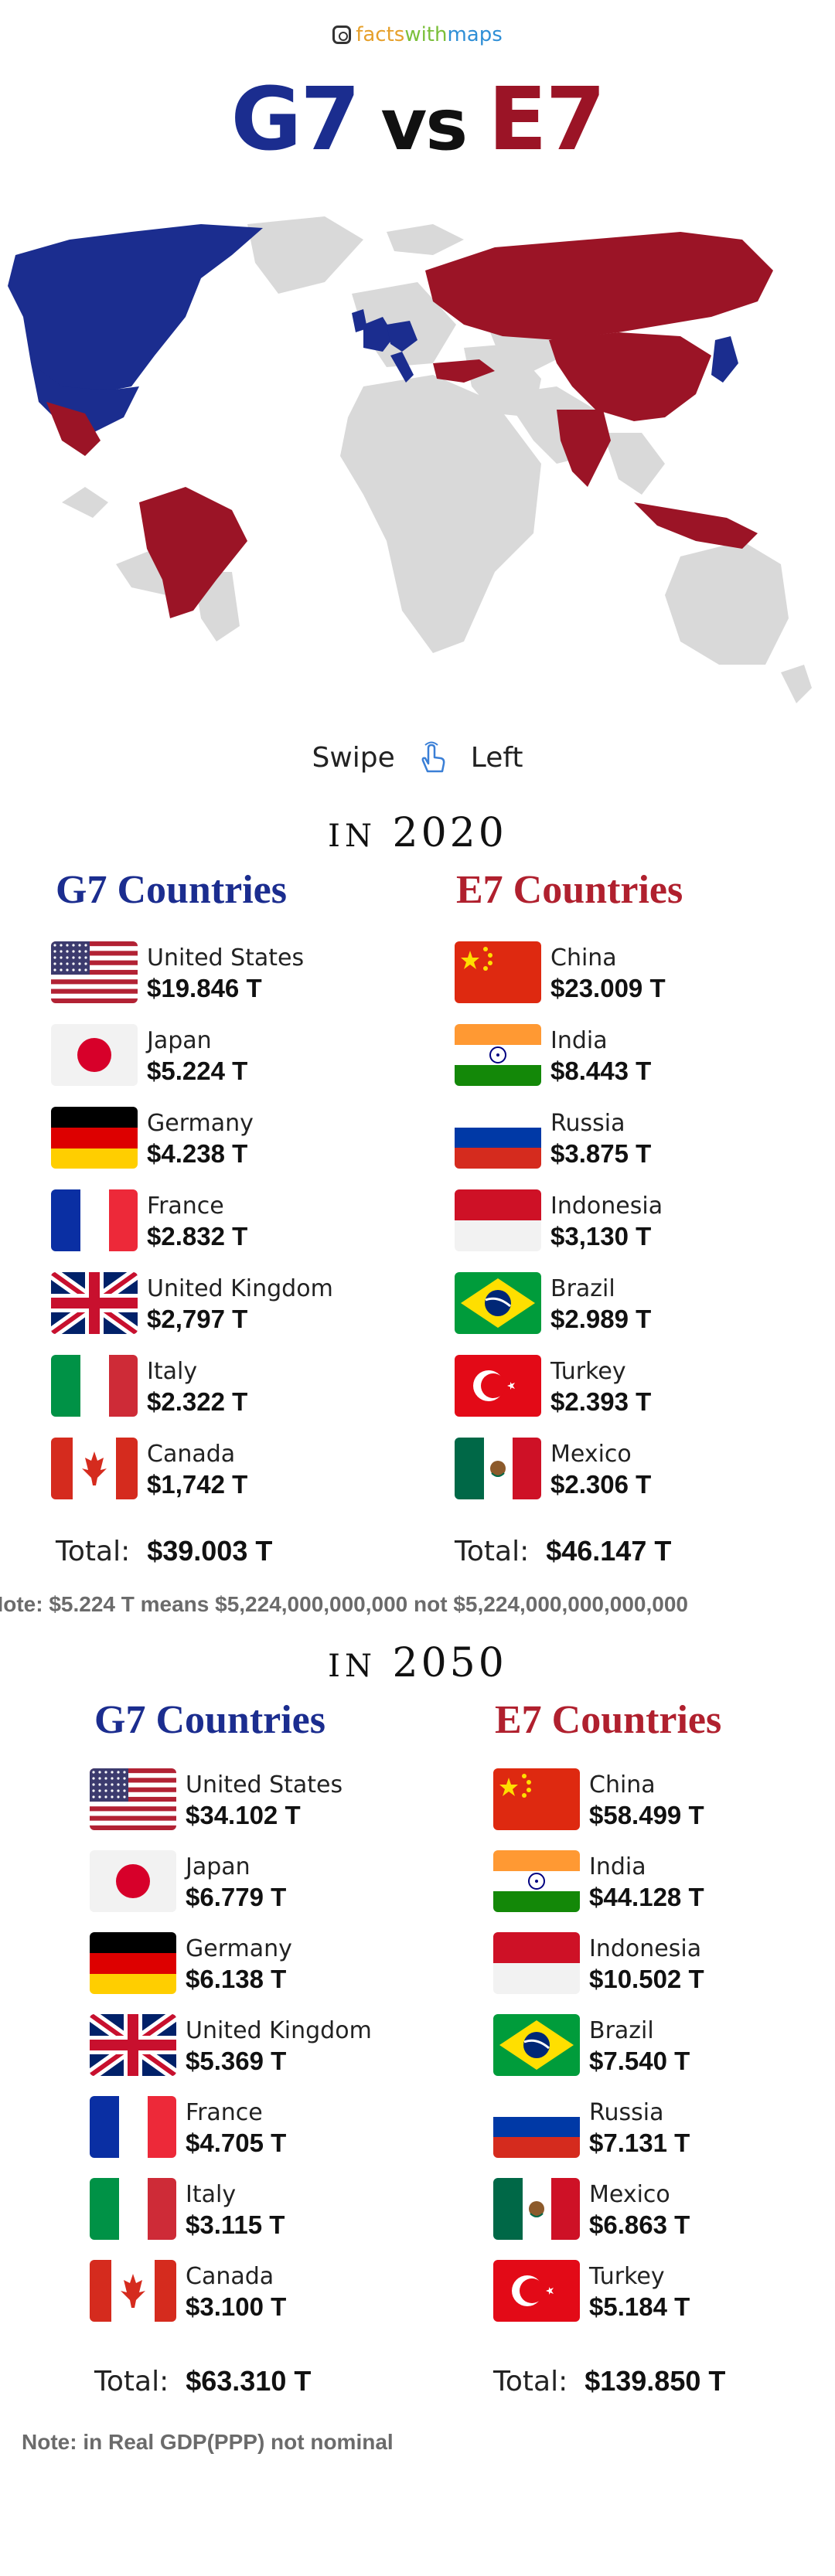 Image resolution: width=835 pixels, height=2576 pixels. What do you see at coordinates (449, 833) in the screenshot?
I see `year-value: 2020` at bounding box center [449, 833].